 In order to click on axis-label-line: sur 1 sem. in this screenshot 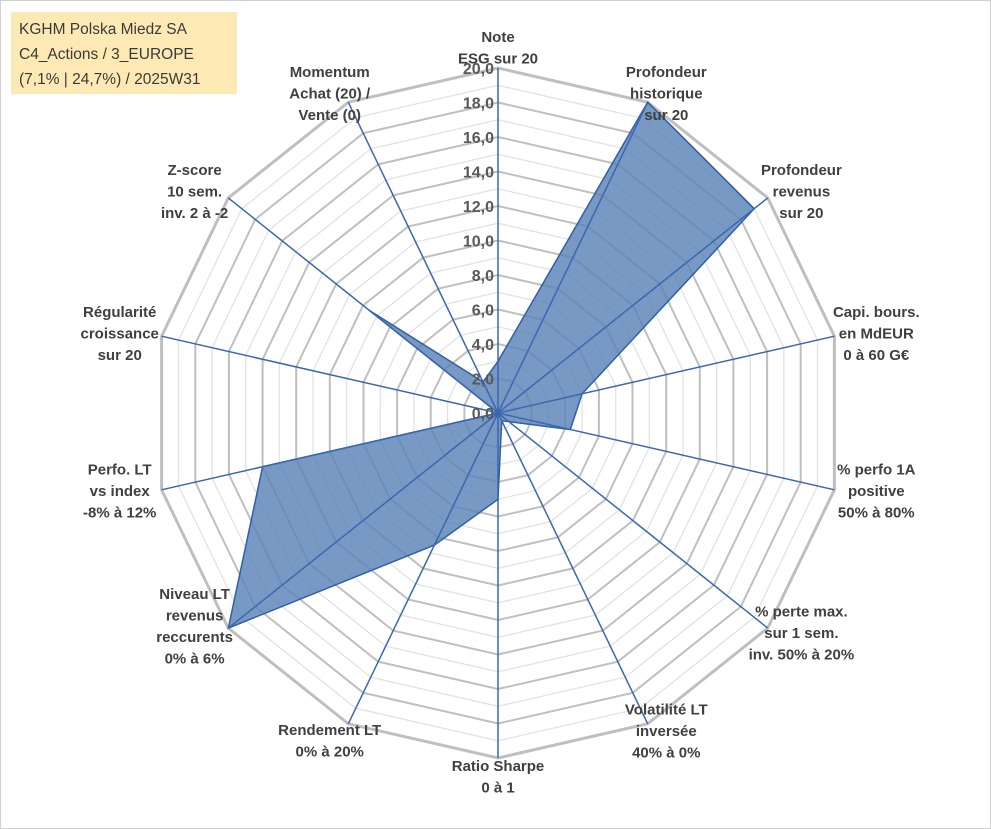, I will do `click(801, 633)`.